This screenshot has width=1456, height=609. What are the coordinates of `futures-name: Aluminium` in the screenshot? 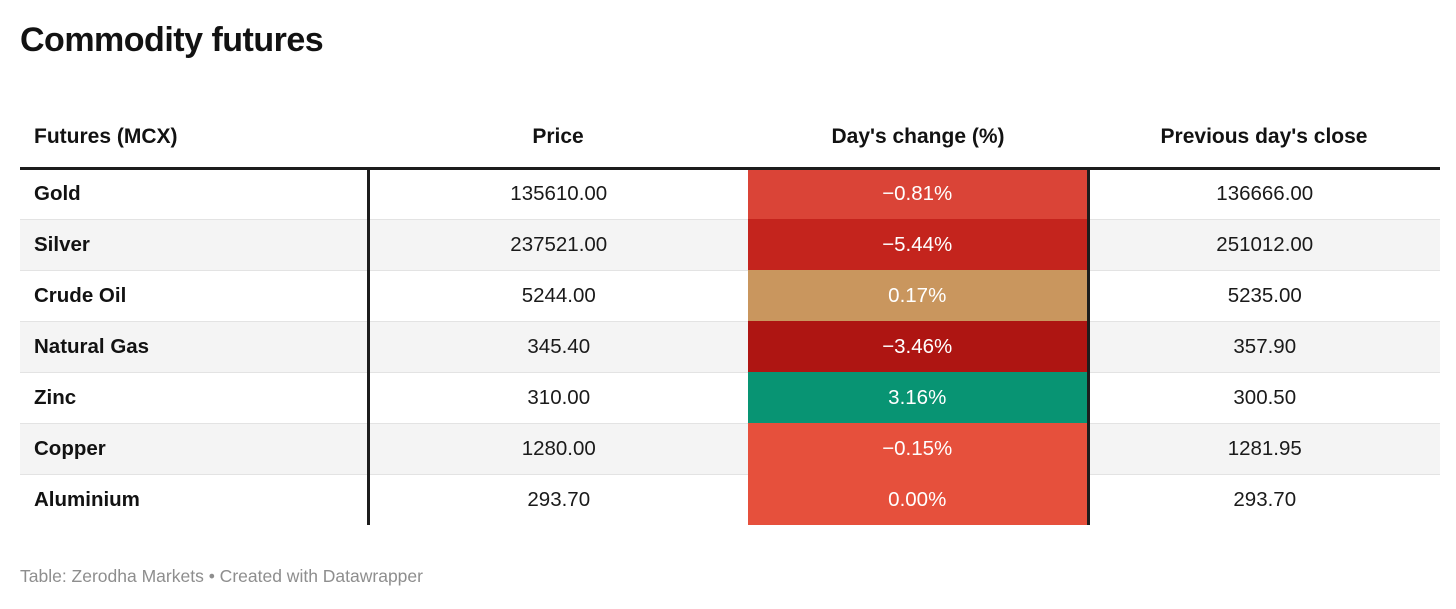 It's located at (195, 499).